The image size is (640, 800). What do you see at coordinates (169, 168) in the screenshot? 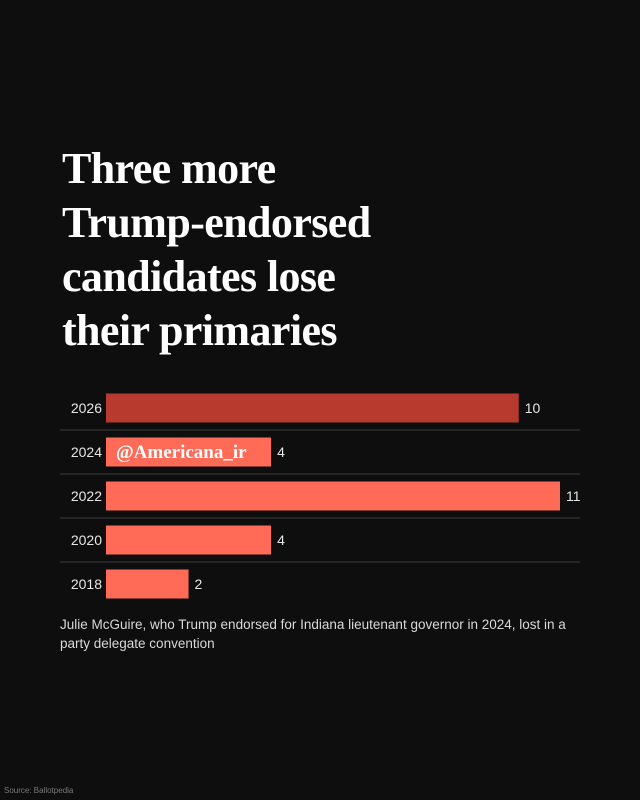
I see `title-line-1: Three more` at bounding box center [169, 168].